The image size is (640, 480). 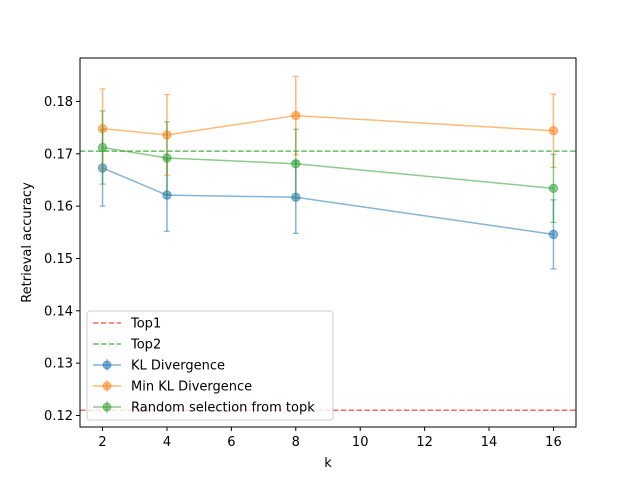 What do you see at coordinates (328, 201) in the screenshot?
I see `series-line-kl-divergence` at bounding box center [328, 201].